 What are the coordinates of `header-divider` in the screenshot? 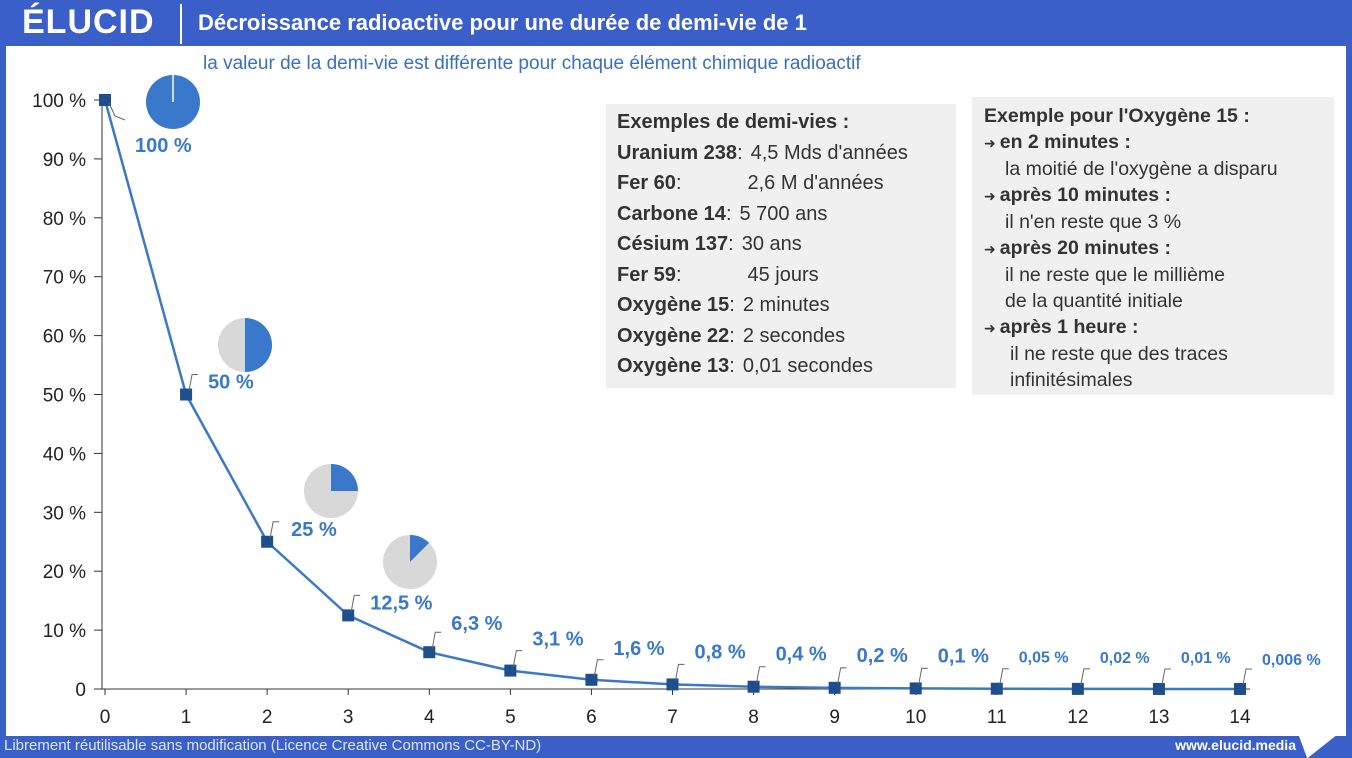 It's located at (181, 24).